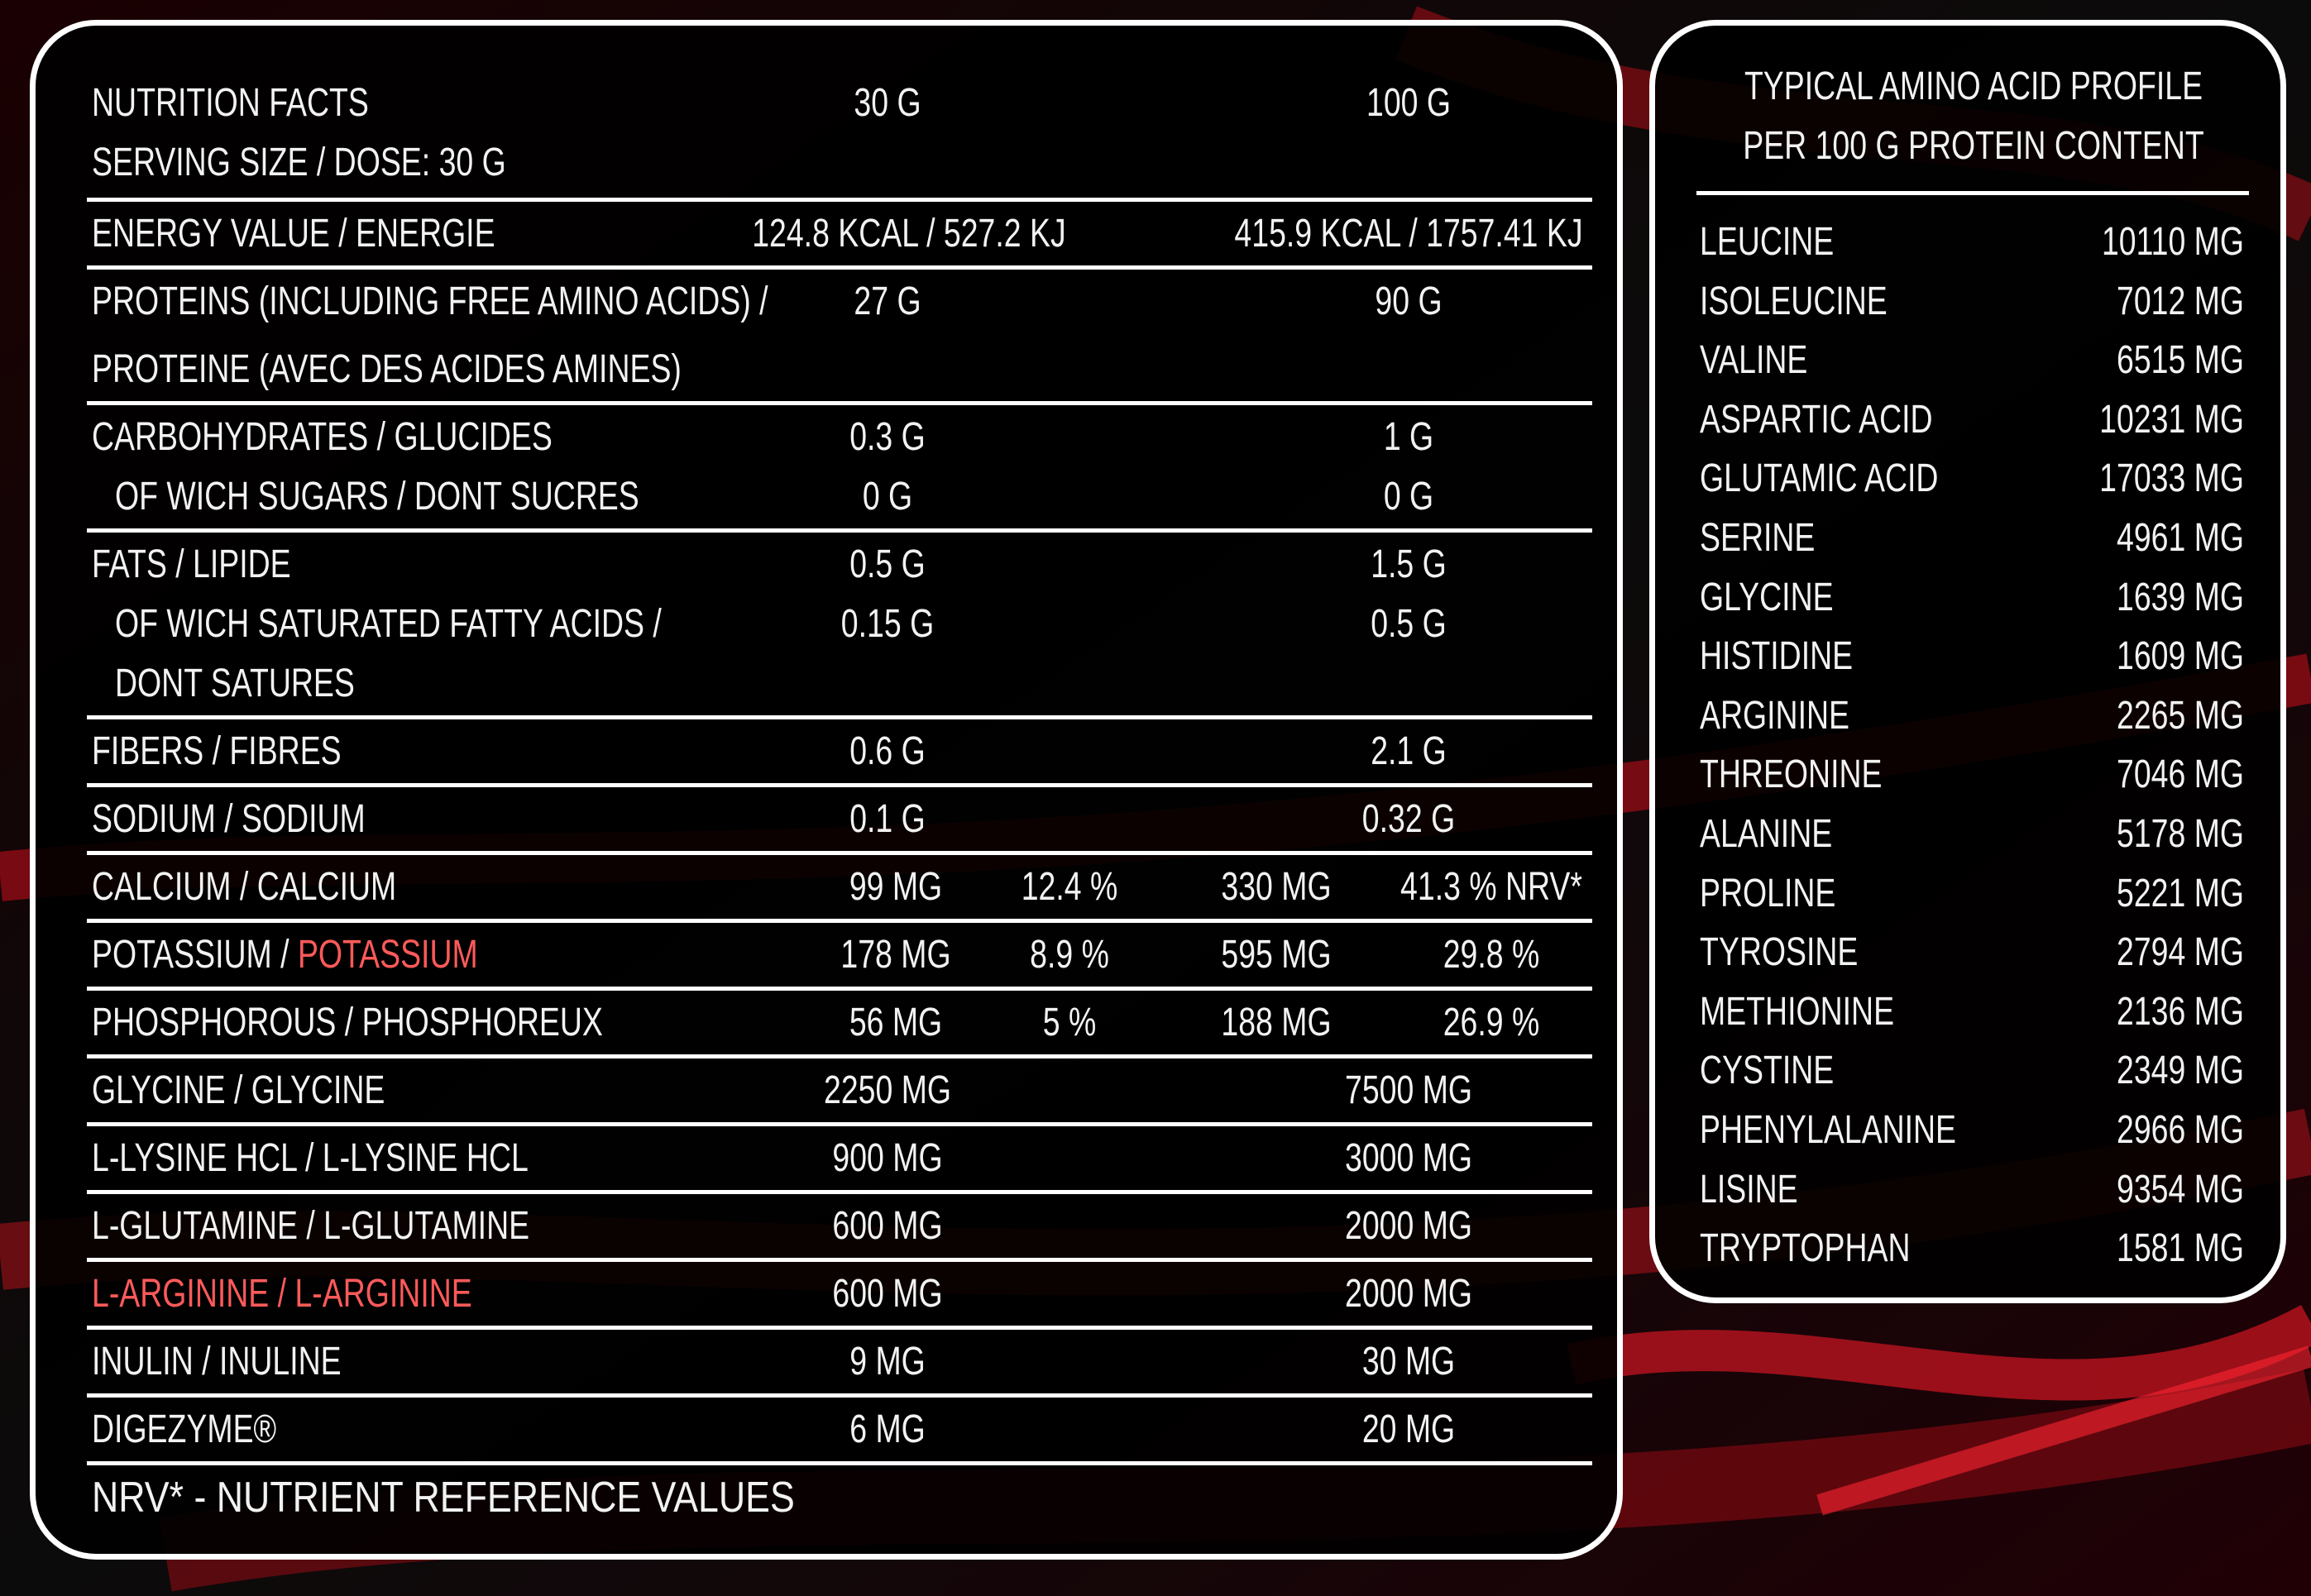 The height and width of the screenshot is (1596, 2311). What do you see at coordinates (1409, 1361) in the screenshot?
I see `value-100g: 30 MG` at bounding box center [1409, 1361].